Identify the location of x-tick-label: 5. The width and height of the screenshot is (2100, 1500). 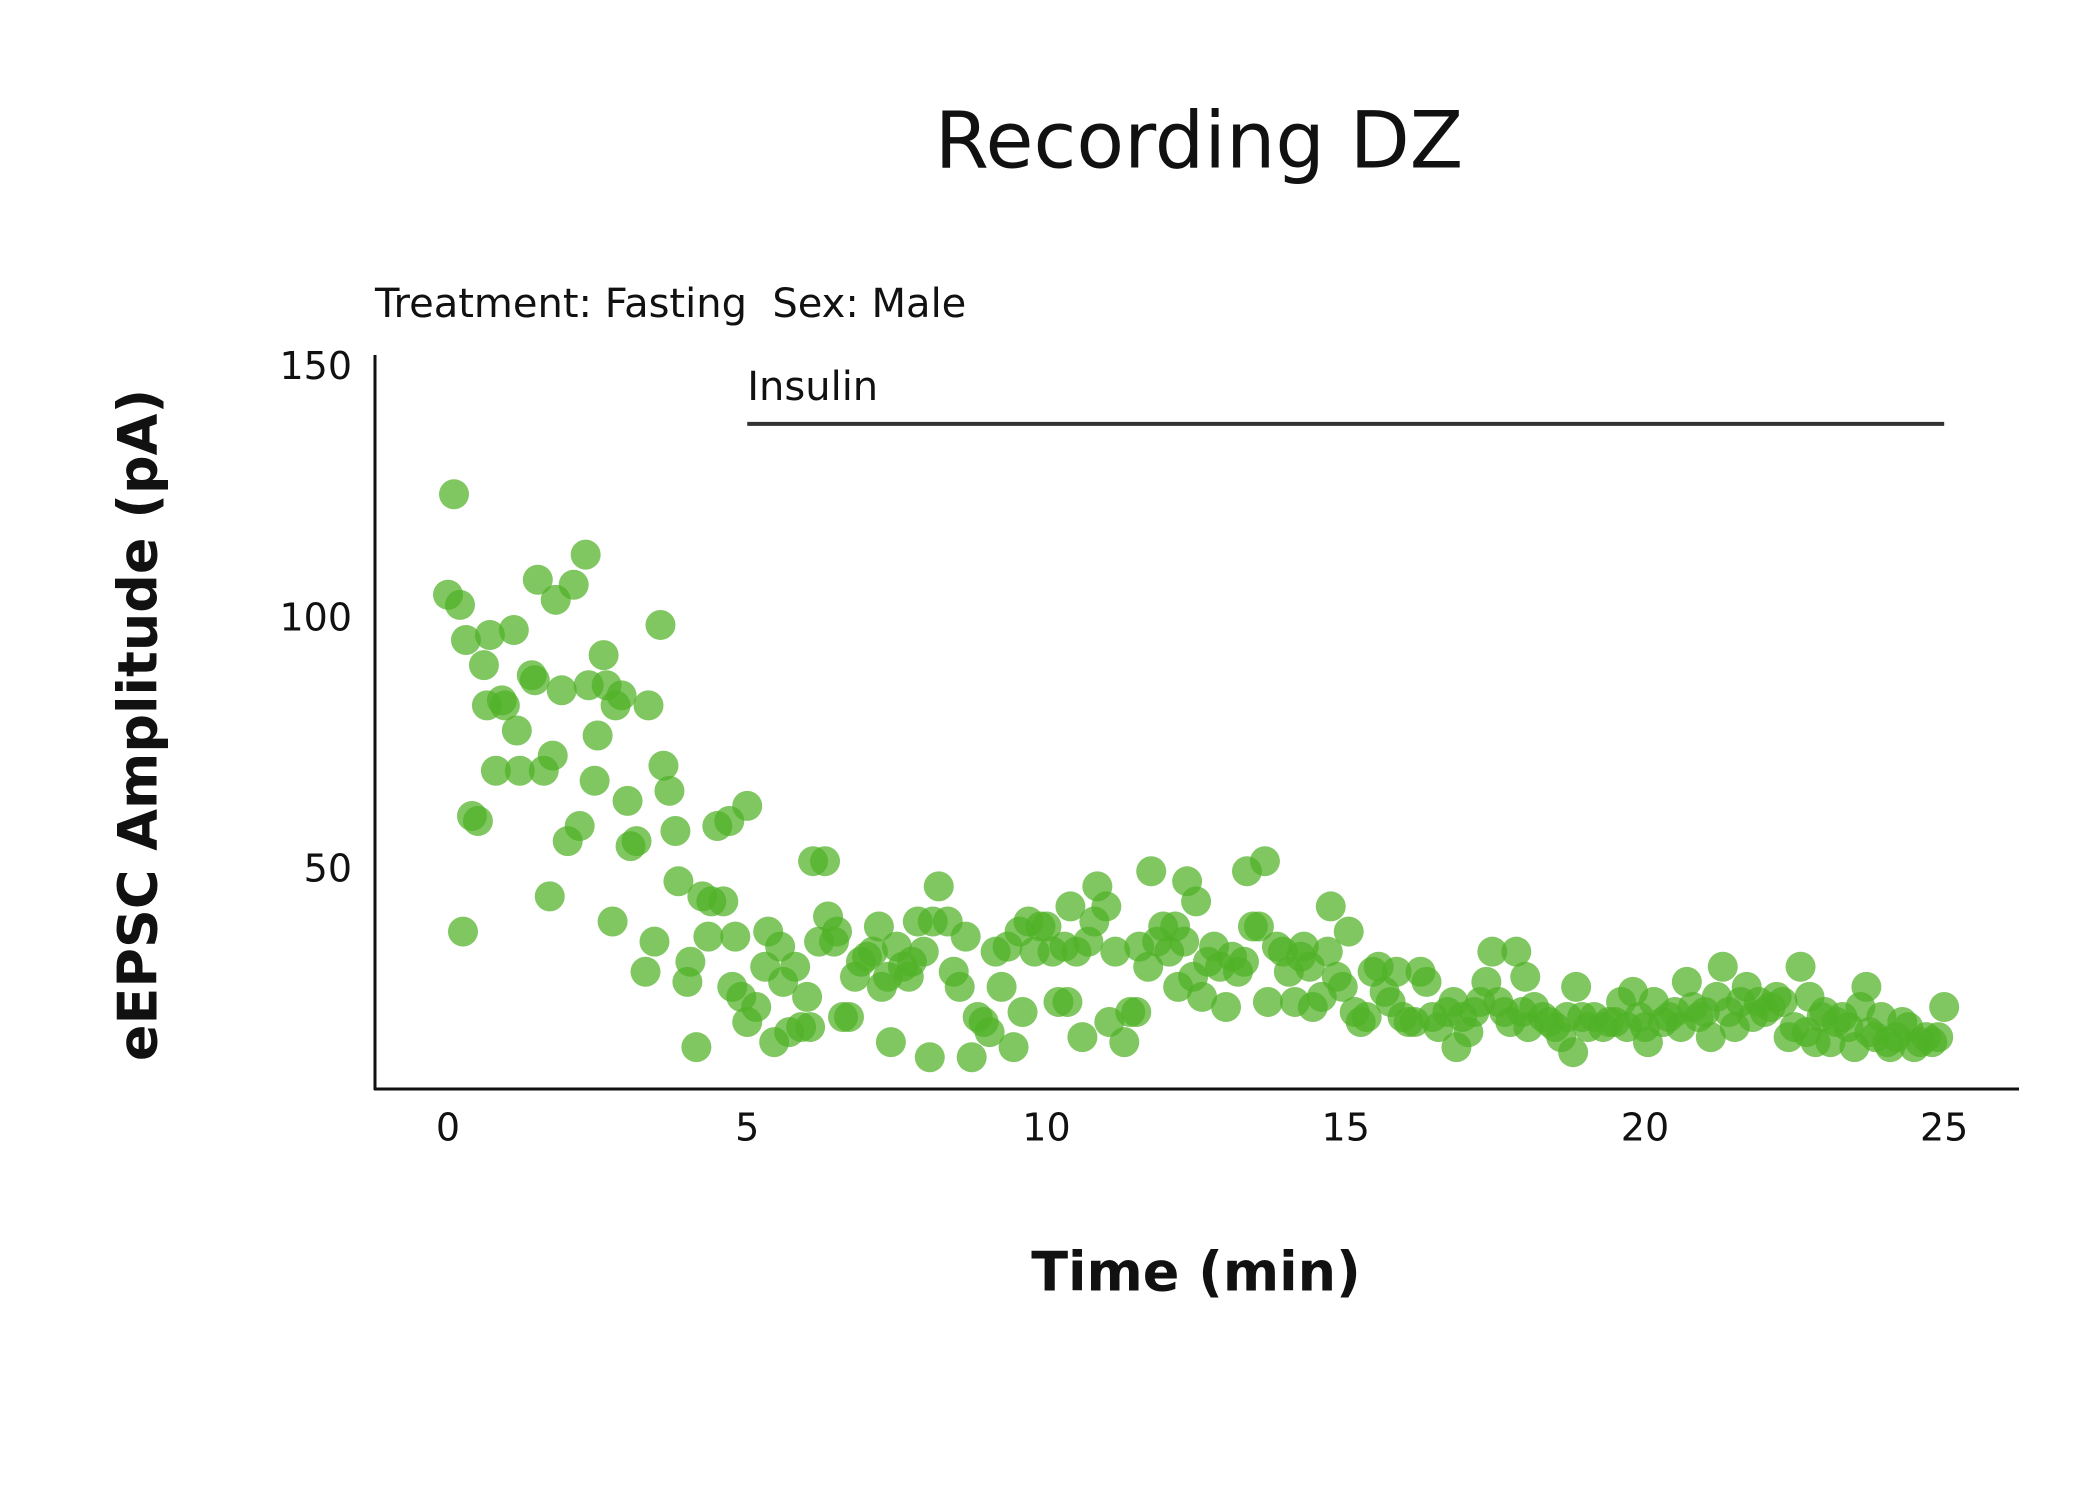
(747, 1128).